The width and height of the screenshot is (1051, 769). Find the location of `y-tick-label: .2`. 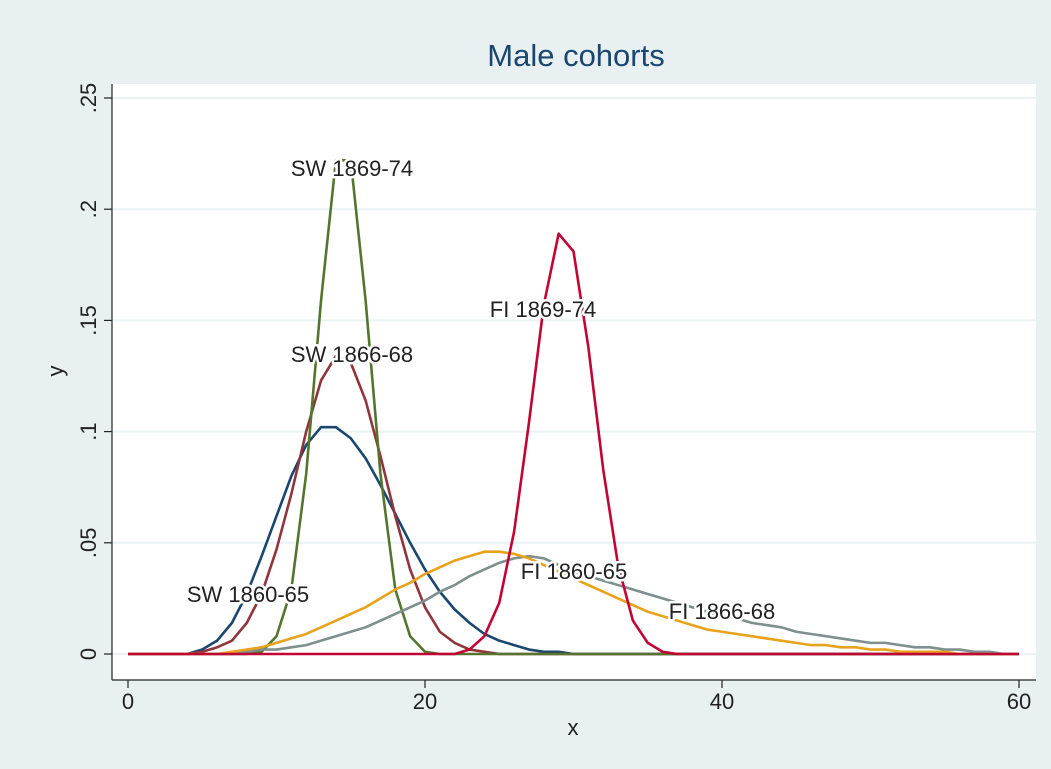

y-tick-label: .2 is located at coordinates (88, 209).